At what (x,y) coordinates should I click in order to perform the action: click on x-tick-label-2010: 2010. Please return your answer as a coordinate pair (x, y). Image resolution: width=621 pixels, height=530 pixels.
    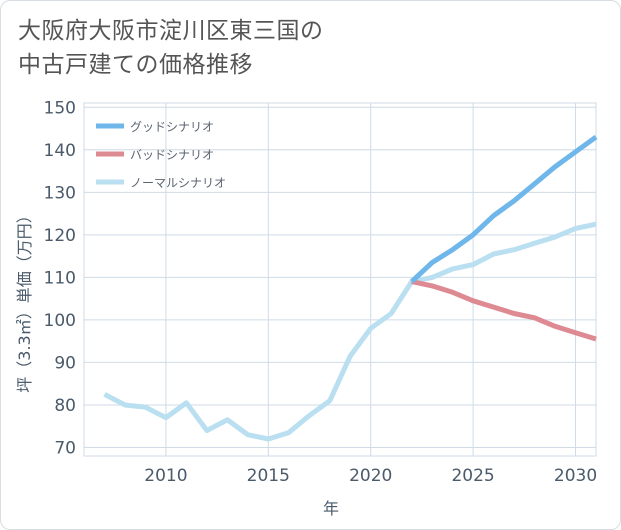
    Looking at the image, I should click on (165, 476).